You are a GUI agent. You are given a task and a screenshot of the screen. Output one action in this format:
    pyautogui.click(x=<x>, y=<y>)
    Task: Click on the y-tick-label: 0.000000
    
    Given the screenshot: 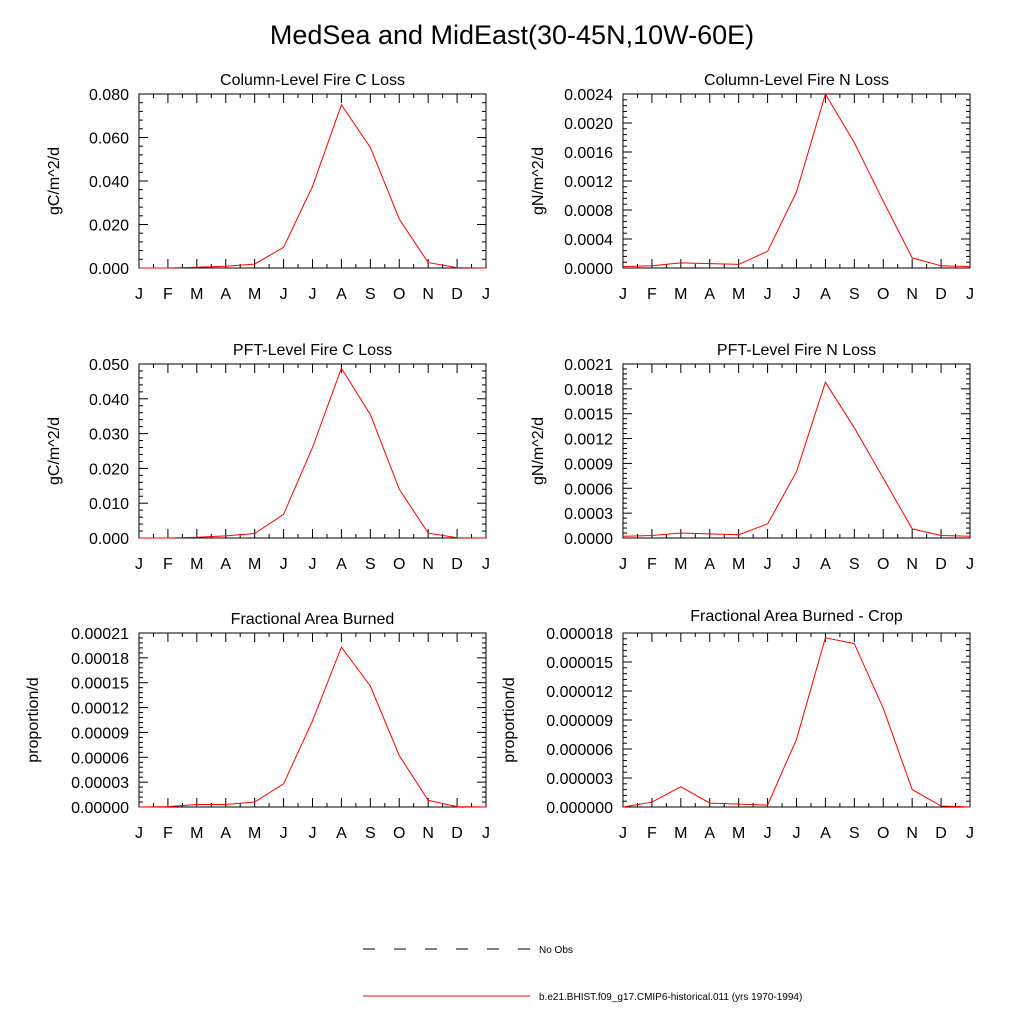 What is the action you would take?
    pyautogui.click(x=579, y=808)
    